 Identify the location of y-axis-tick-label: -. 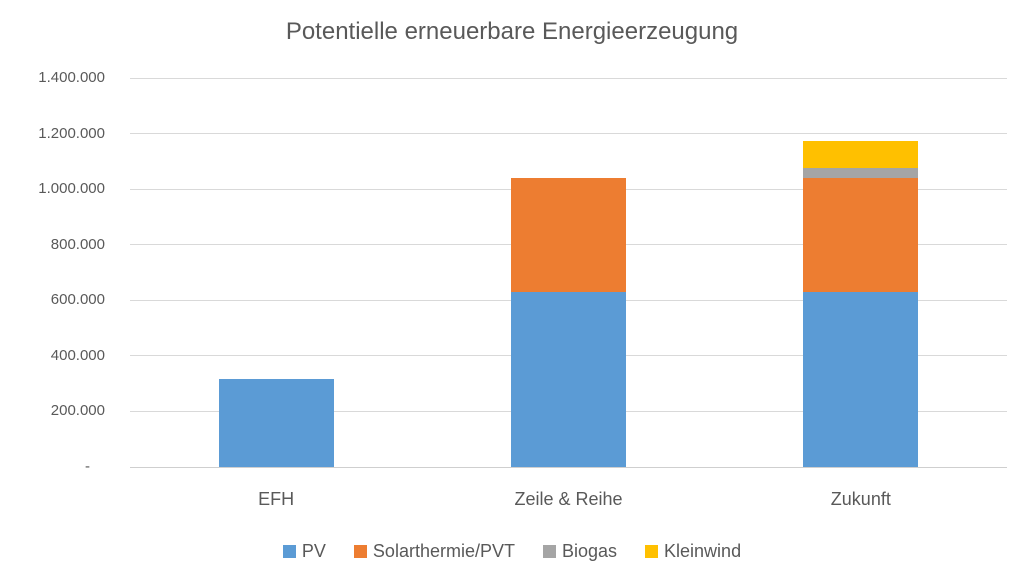
(87, 466).